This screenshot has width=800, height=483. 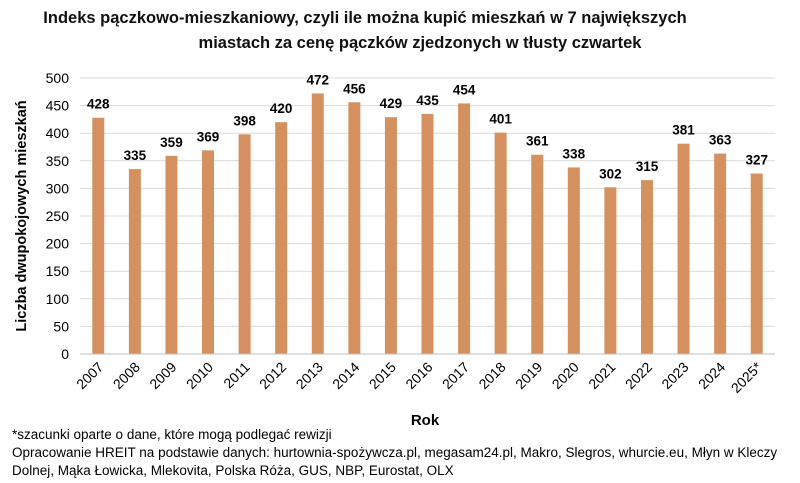 What do you see at coordinates (199, 375) in the screenshot?
I see `x-tick-label: 2010` at bounding box center [199, 375].